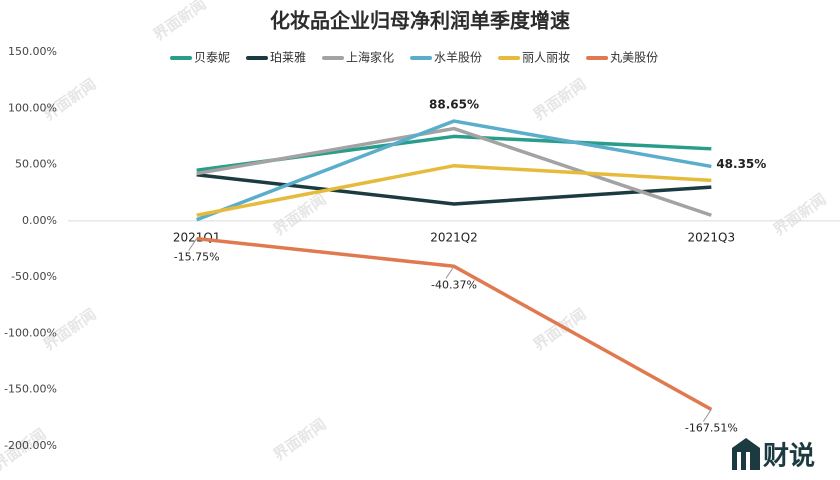 This screenshot has height=480, width=840. I want to click on legend-label: 丸美股份, so click(634, 58).